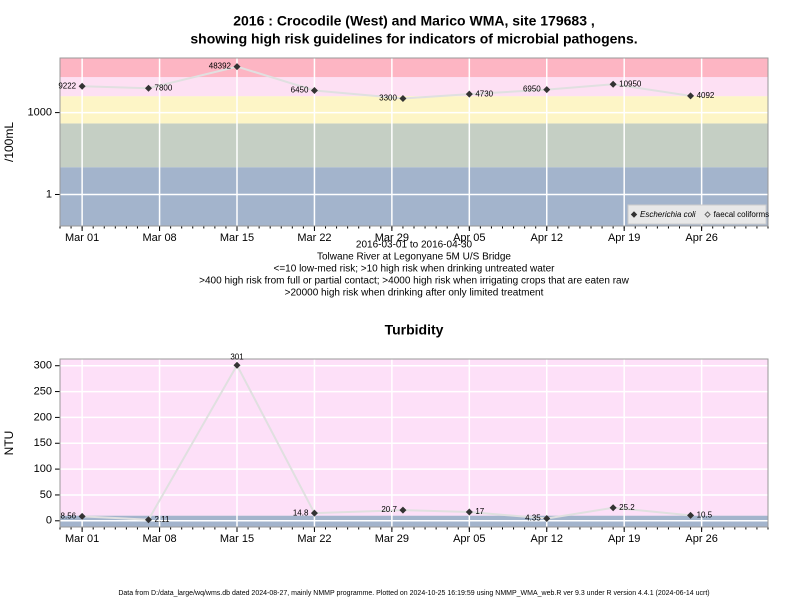 The image size is (800, 600). I want to click on chart-note: 2016-03-01 to 2016-04-30, so click(414, 245).